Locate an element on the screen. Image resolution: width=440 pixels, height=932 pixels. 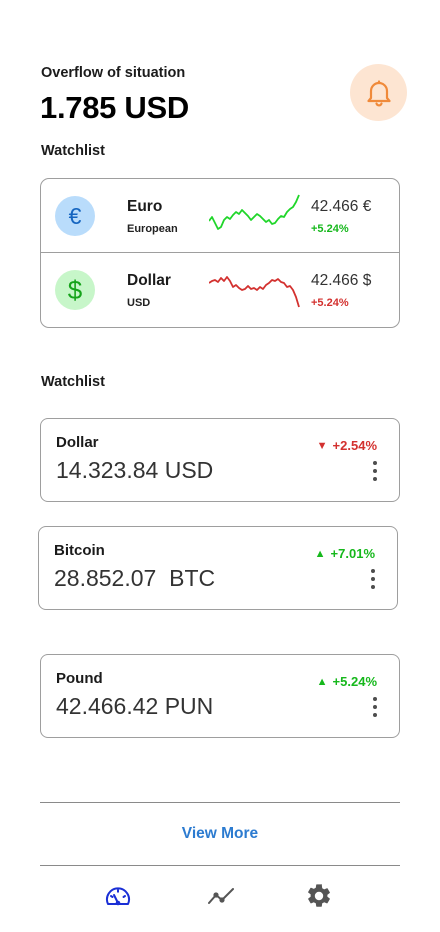
currency-subtitle: European is located at coordinates (152, 229).